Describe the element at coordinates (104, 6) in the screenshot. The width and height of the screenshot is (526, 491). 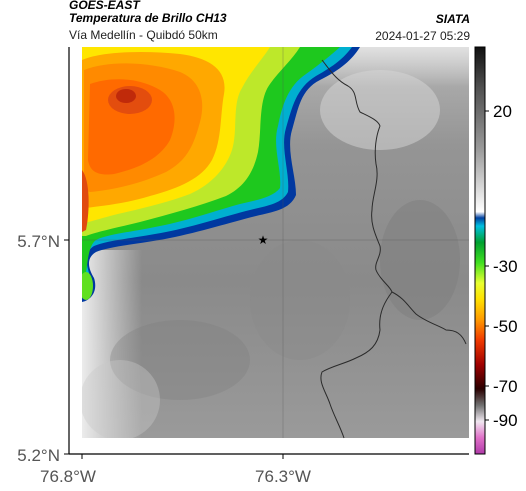
I see `satellite-title: GOES-EAST` at that location.